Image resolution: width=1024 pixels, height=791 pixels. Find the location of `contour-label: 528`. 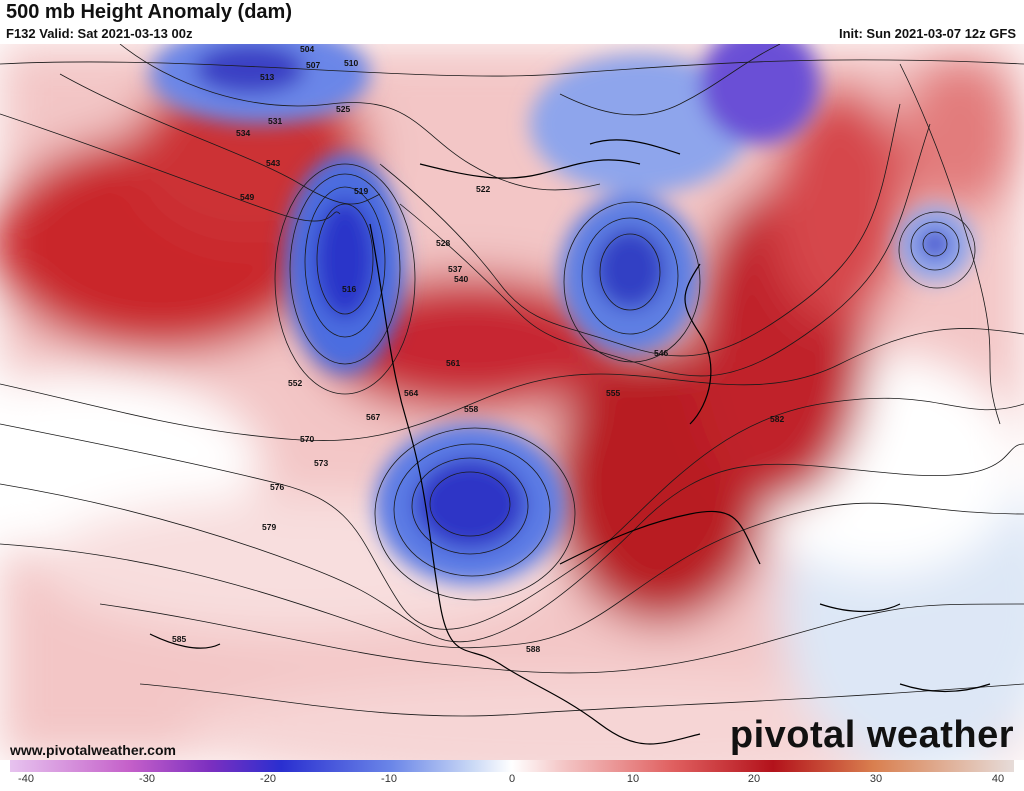

contour-label: 528 is located at coordinates (443, 243).